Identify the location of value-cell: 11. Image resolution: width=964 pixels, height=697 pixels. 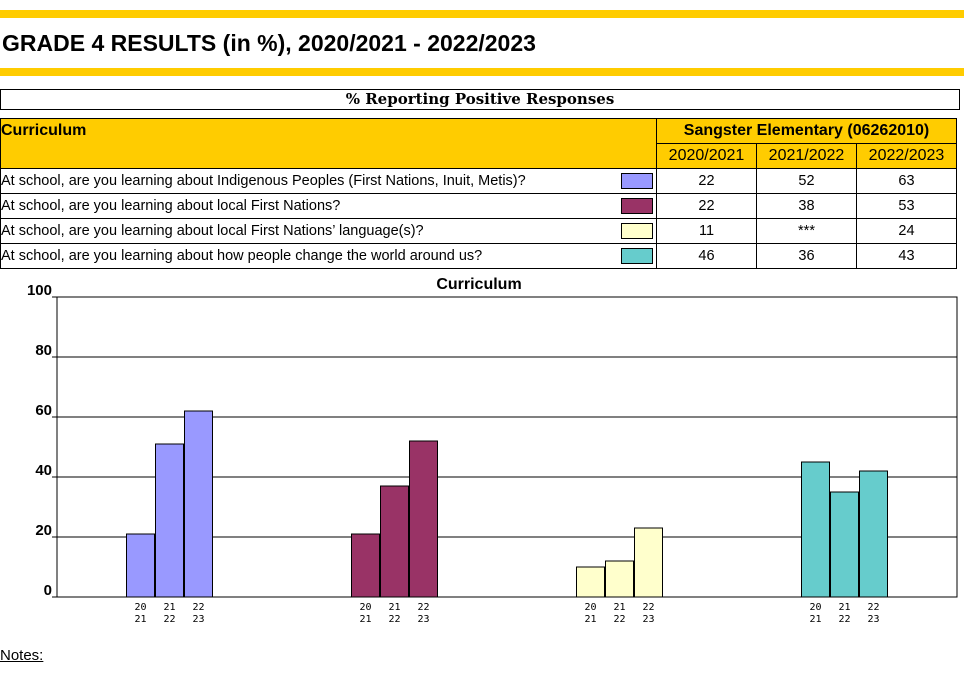
(706, 231).